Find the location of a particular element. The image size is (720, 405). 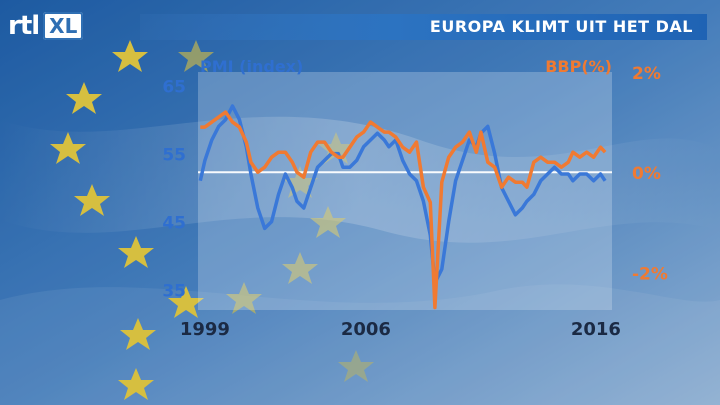

x-tick-label: 2006 is located at coordinates (366, 329).